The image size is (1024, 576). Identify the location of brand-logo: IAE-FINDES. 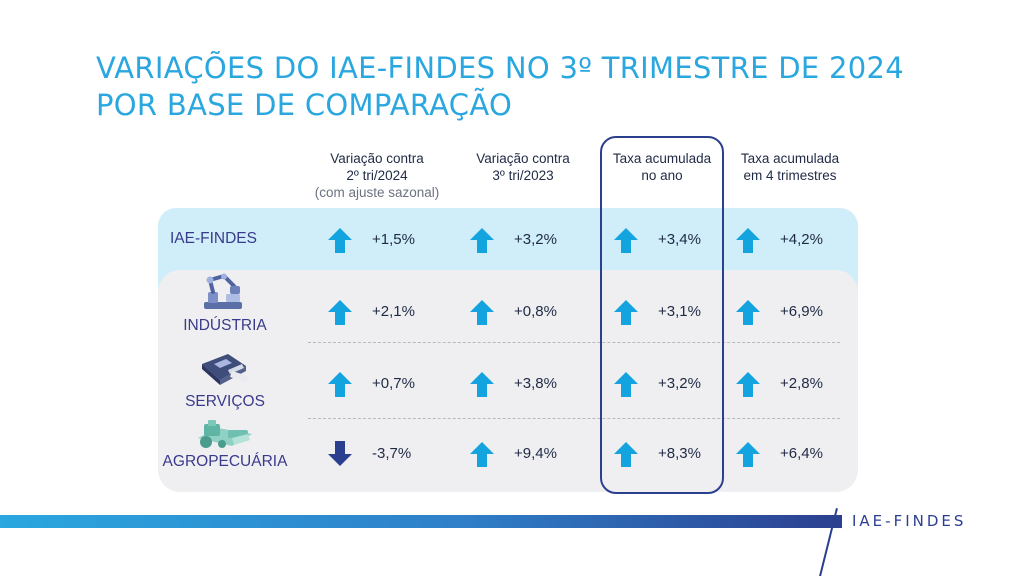
(909, 521).